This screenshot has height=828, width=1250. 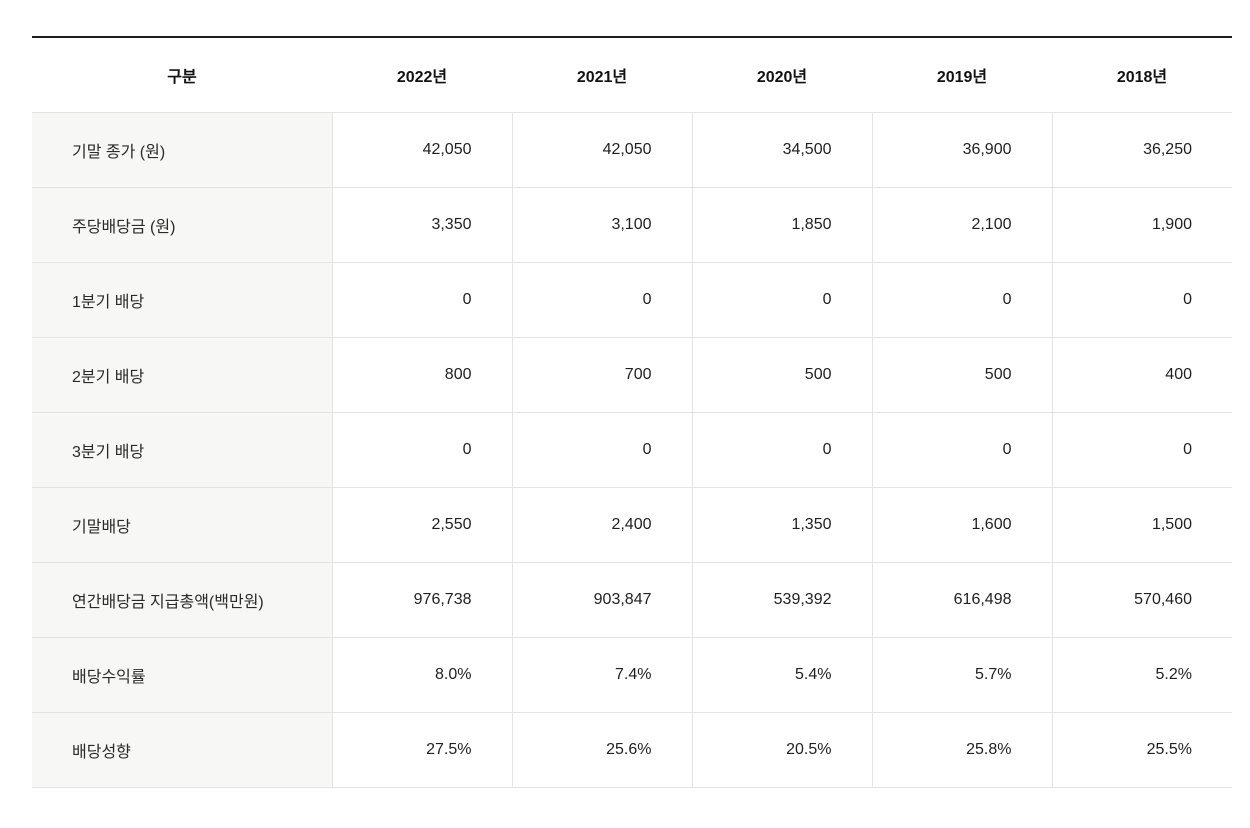 What do you see at coordinates (961, 225) in the screenshot?
I see `value-cell: 2,100` at bounding box center [961, 225].